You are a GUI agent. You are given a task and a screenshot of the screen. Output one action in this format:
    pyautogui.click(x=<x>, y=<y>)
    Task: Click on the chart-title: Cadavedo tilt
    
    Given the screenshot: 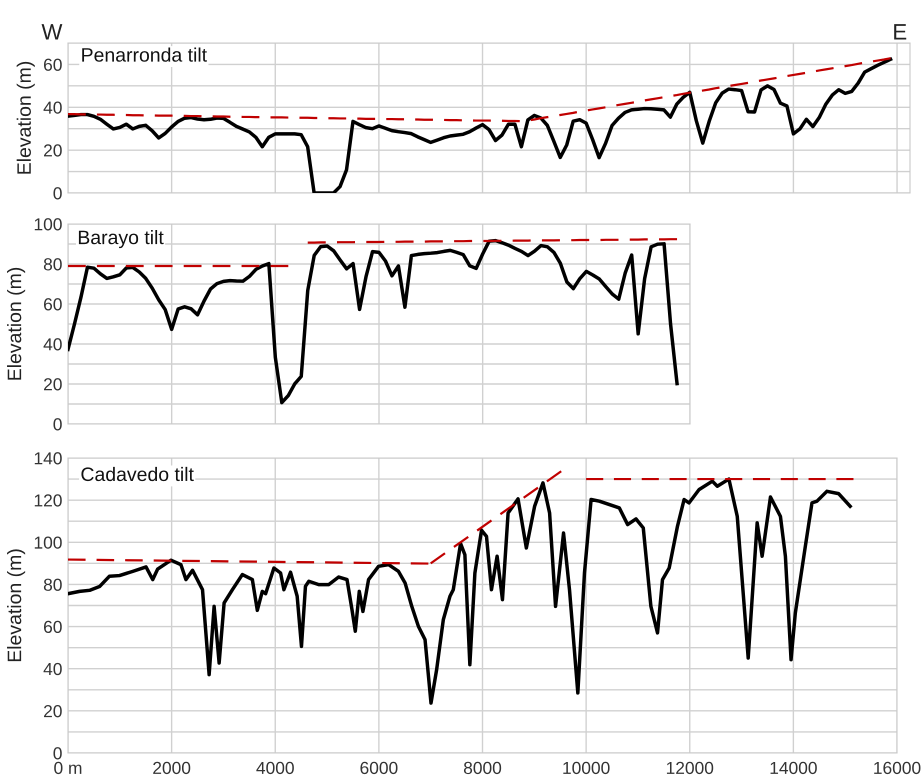 What is the action you would take?
    pyautogui.click(x=137, y=474)
    